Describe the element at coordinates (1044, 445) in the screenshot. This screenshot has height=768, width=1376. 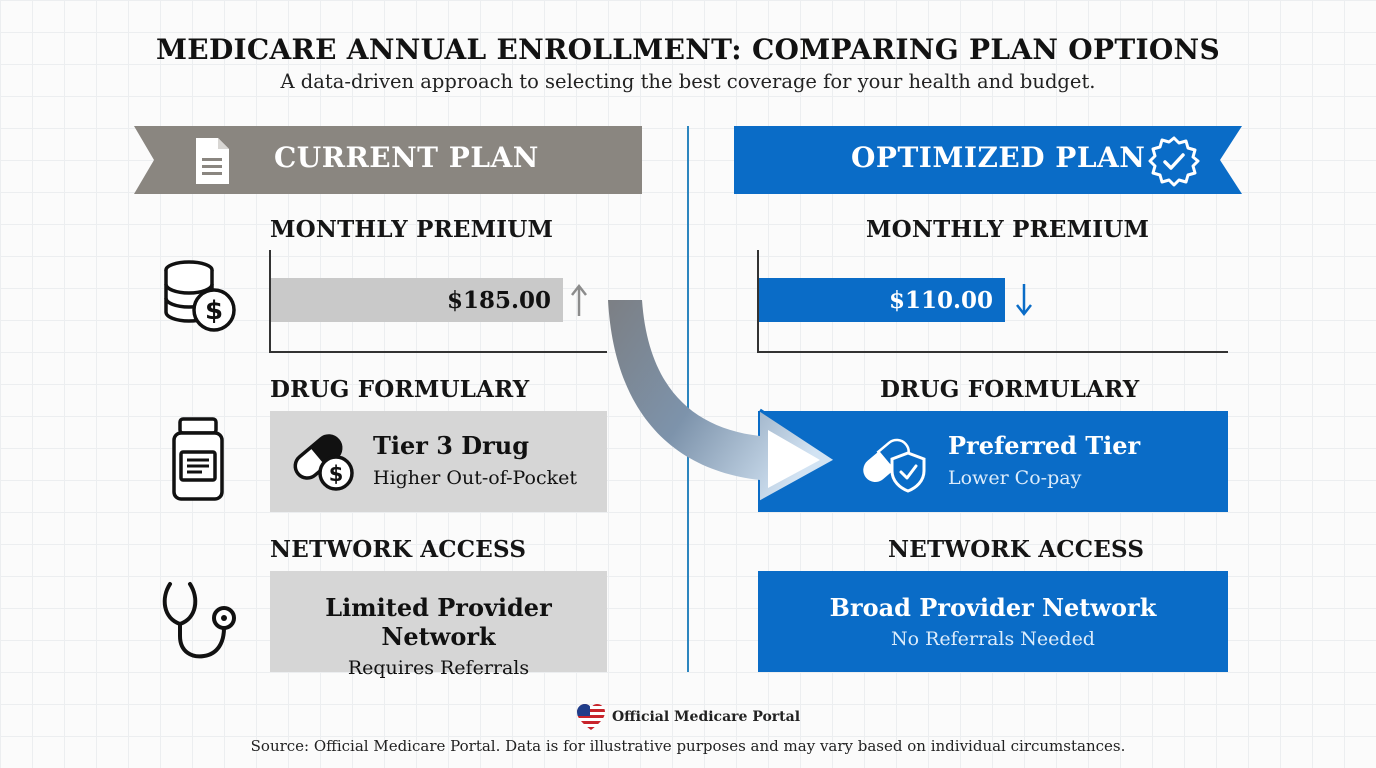
I see `optimized-formulary-title: Preferred Tier` at that location.